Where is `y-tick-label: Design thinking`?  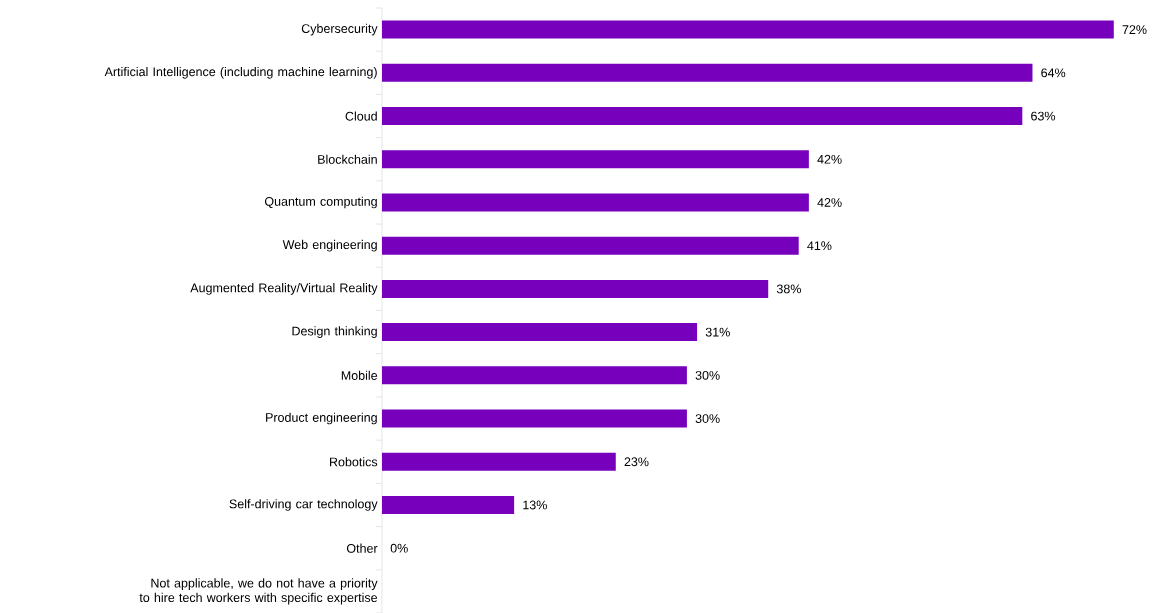
y-tick-label: Design thinking is located at coordinates (334, 332).